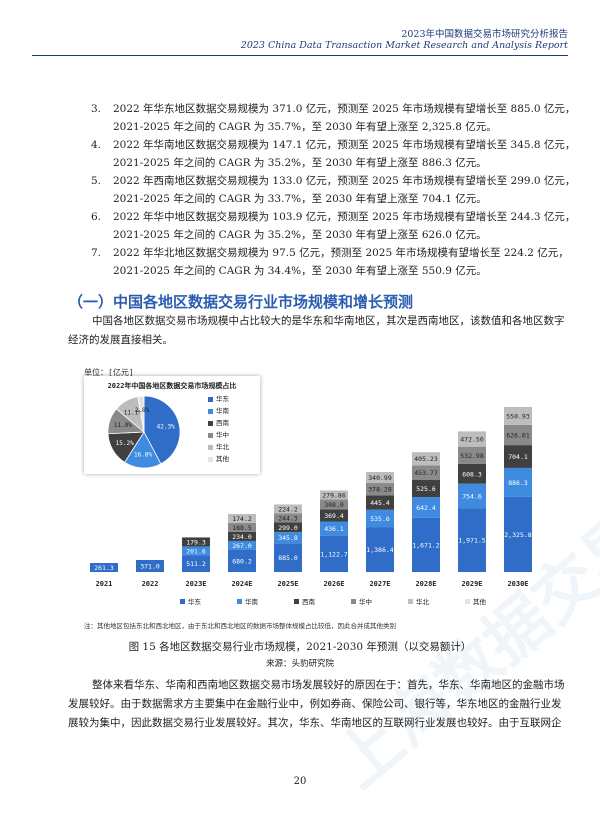 The height and width of the screenshot is (814, 600). Describe the element at coordinates (125, 443) in the screenshot. I see `pie-slice-label: 15.2%` at that location.